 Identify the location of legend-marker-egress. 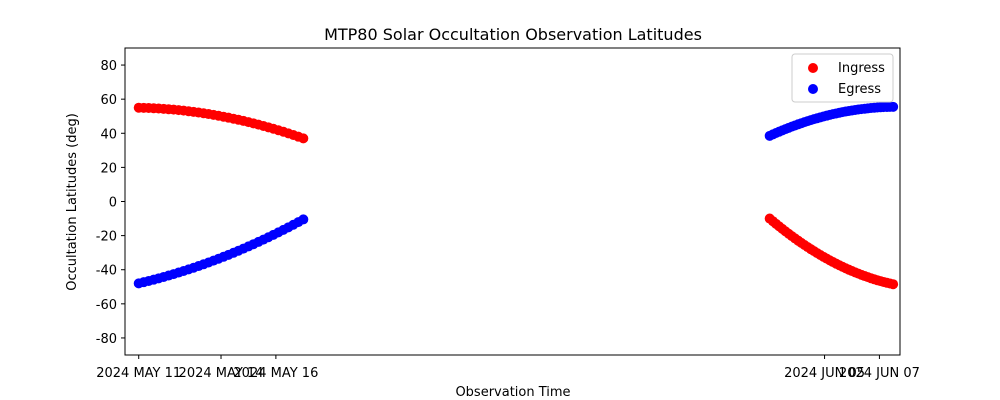
(813, 89).